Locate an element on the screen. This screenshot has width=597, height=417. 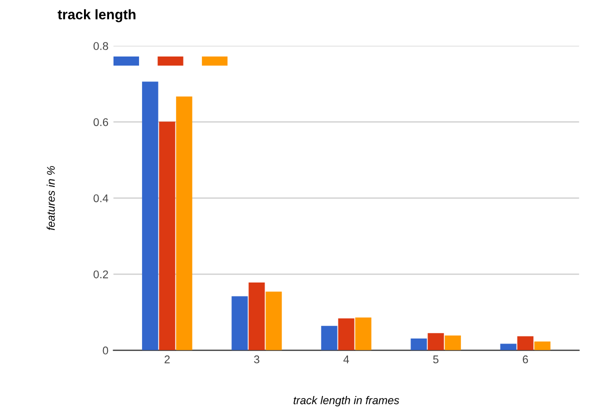
y-axis-title: features in % is located at coordinates (50, 198).